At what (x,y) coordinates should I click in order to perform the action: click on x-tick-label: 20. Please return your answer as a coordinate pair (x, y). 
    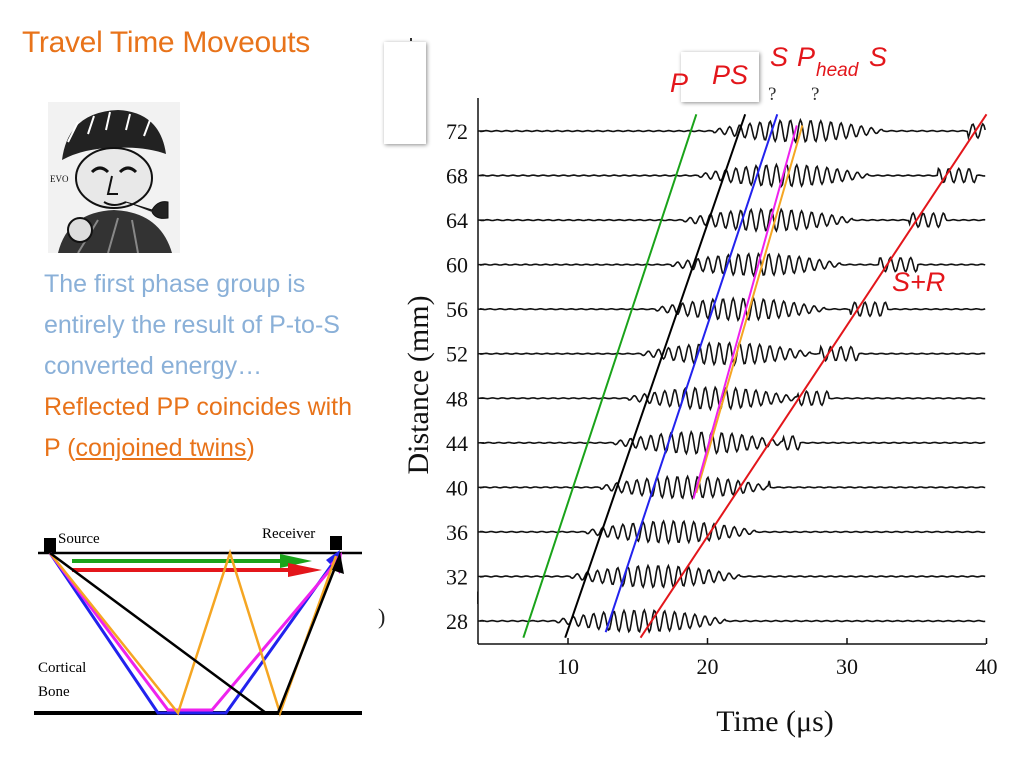
    Looking at the image, I should click on (708, 666).